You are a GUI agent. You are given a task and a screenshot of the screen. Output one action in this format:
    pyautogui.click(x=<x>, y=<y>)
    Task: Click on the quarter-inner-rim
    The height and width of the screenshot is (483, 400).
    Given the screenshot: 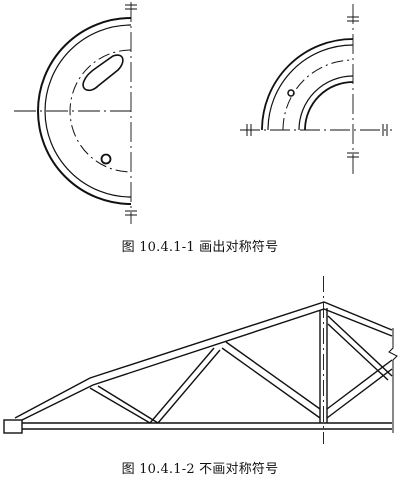 What is the action you would take?
    pyautogui.click(x=326, y=103)
    